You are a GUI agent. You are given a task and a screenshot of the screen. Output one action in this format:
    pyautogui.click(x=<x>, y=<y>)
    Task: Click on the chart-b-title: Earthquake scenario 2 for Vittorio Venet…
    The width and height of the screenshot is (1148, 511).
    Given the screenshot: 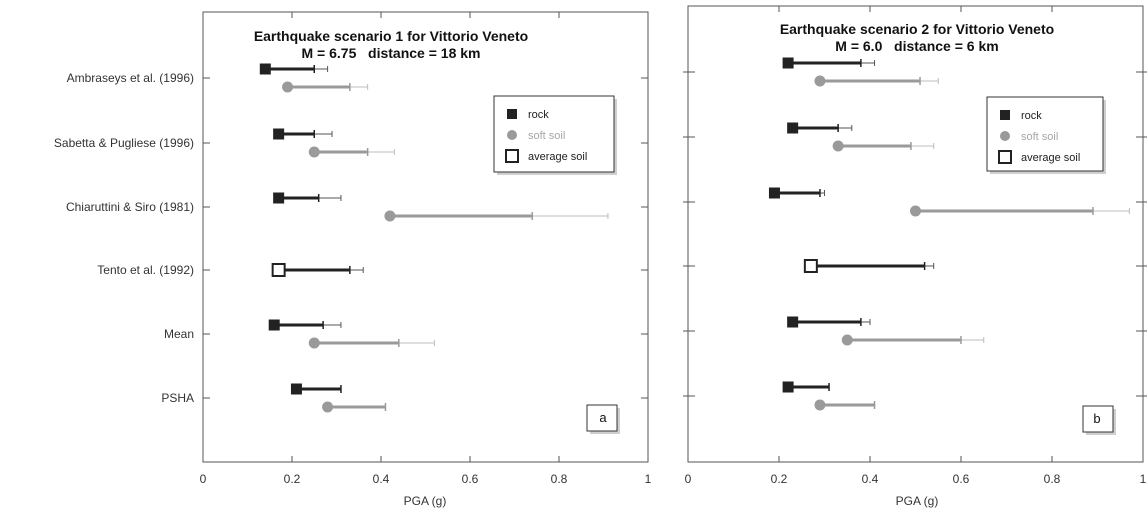 What is the action you would take?
    pyautogui.click(x=917, y=29)
    